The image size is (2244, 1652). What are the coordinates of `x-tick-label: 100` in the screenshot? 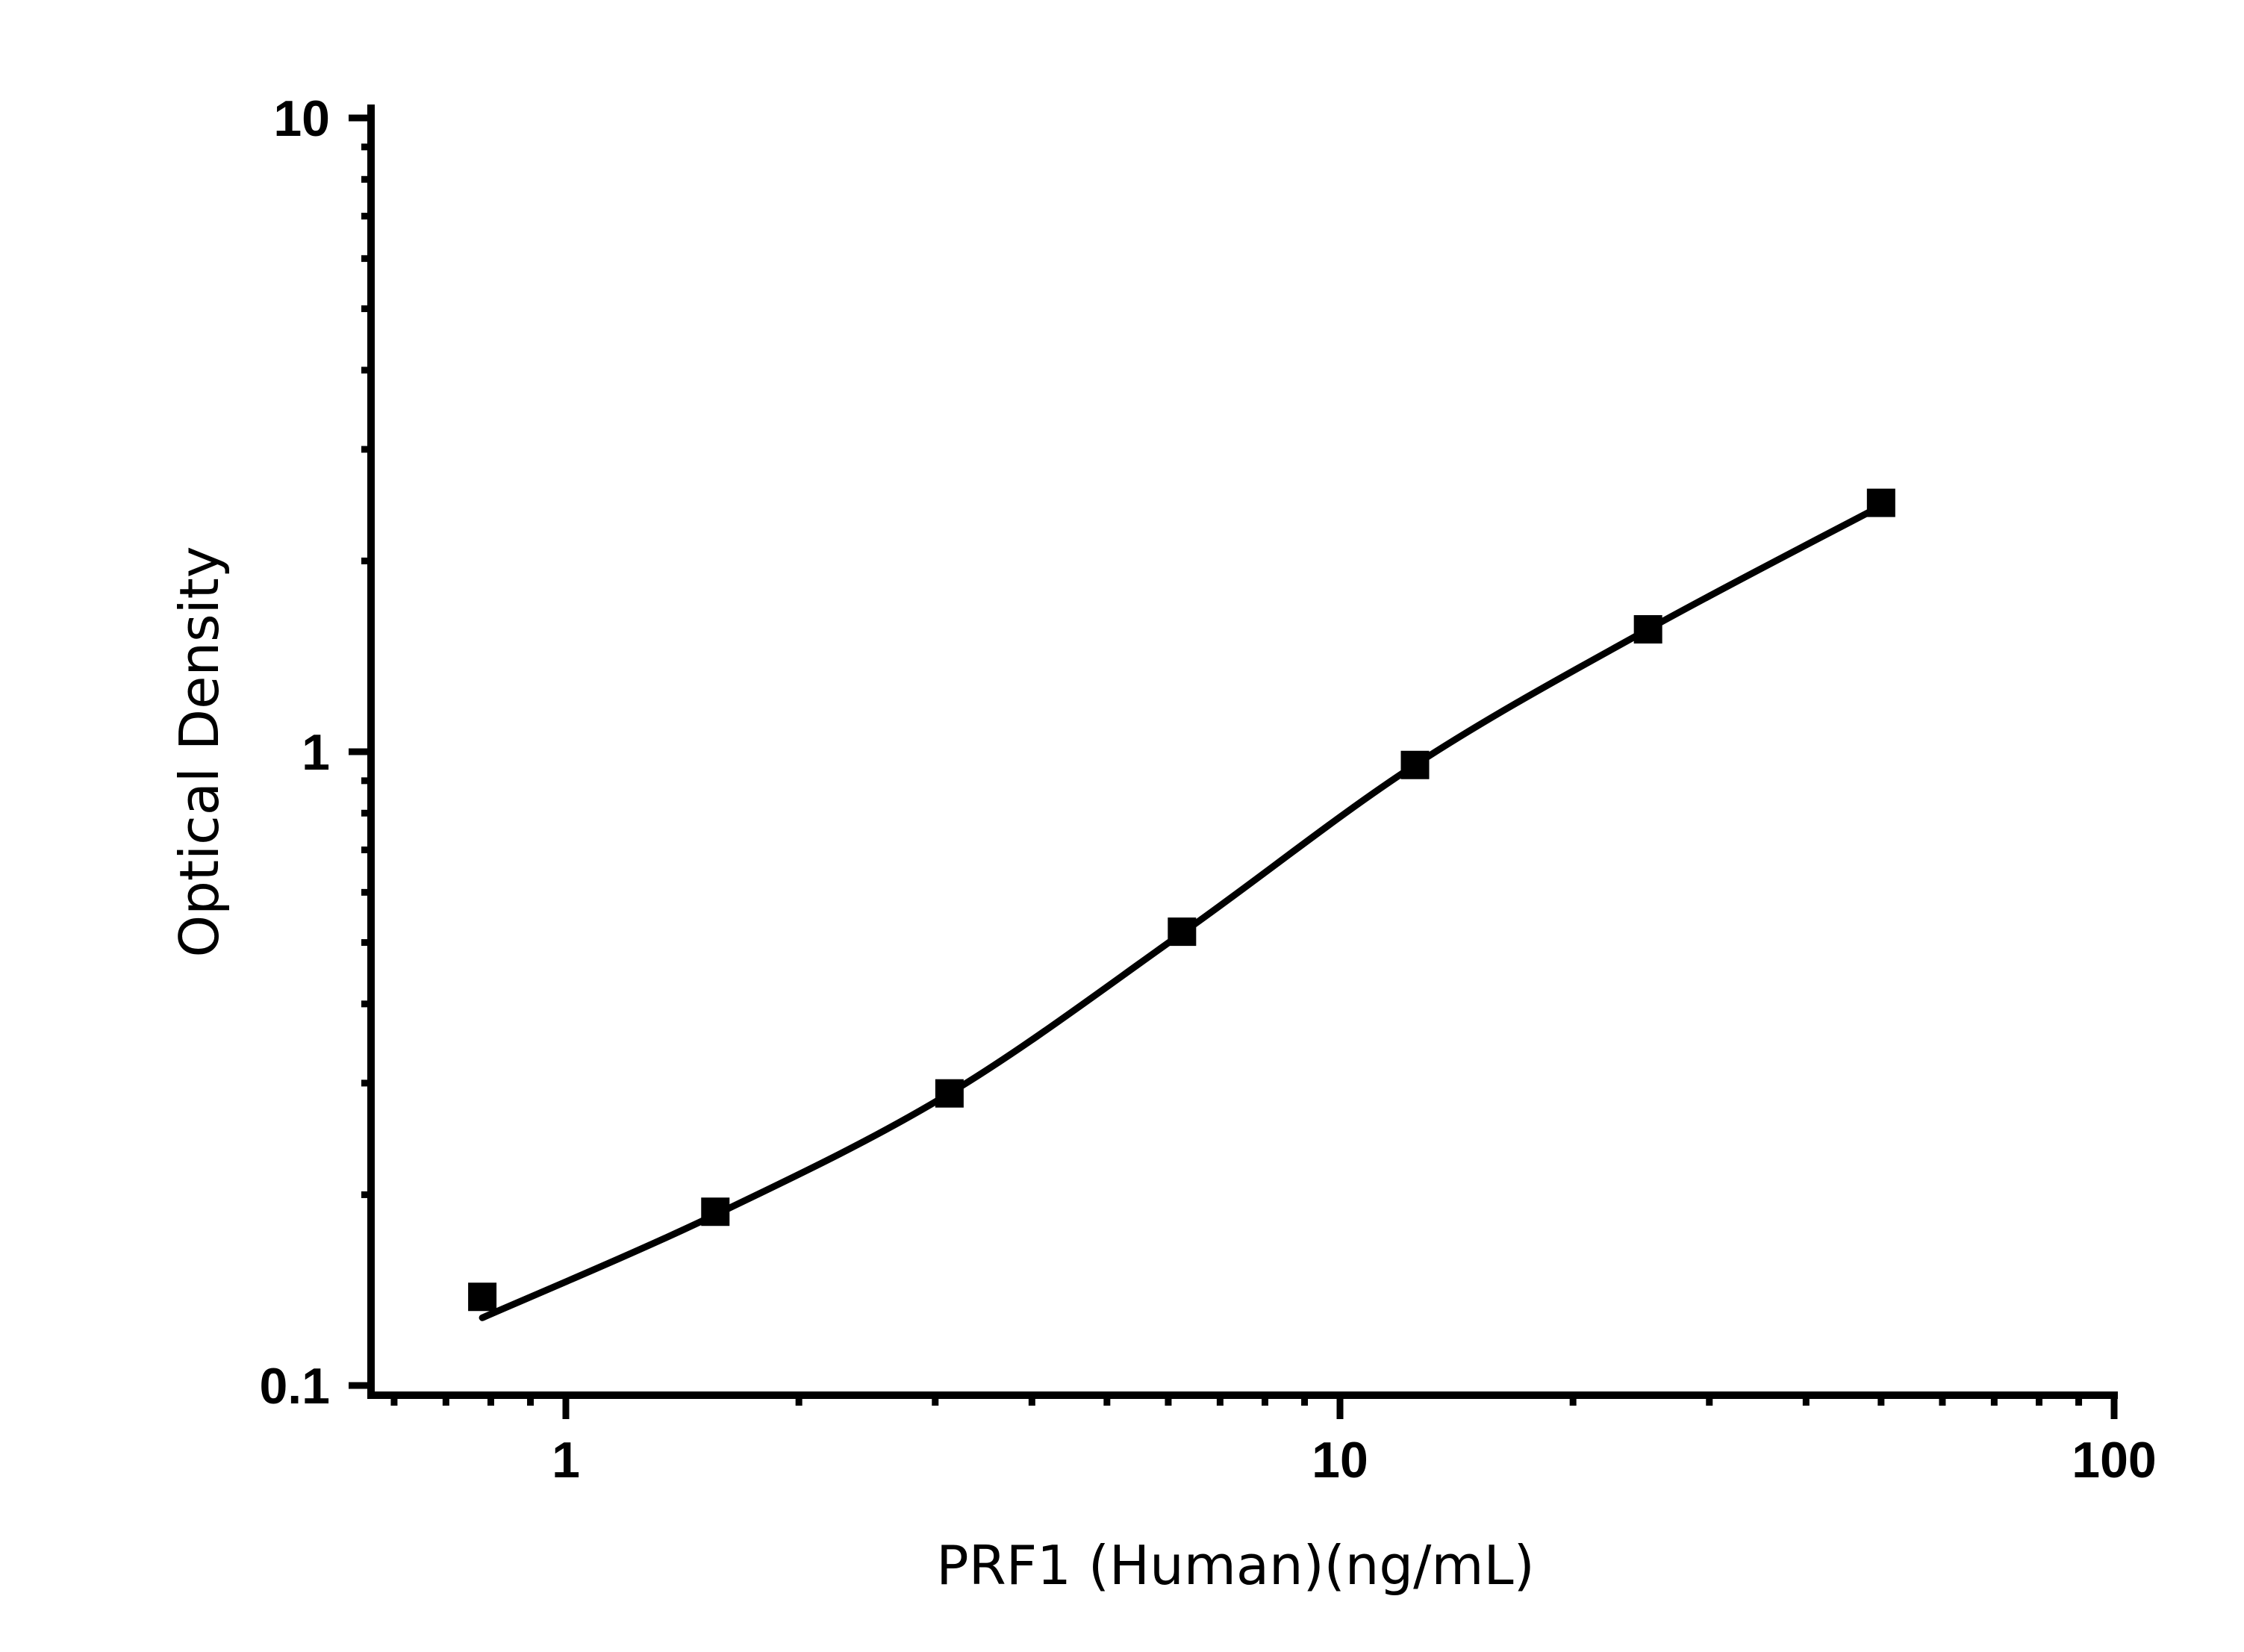 It's located at (2114, 1461).